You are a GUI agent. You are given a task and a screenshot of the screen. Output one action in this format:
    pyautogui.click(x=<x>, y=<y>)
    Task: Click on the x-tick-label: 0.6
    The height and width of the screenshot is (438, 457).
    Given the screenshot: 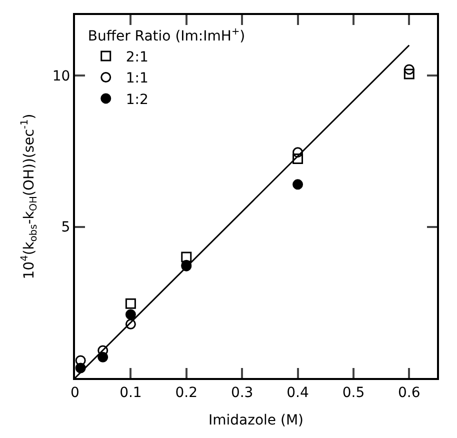 What is the action you would take?
    pyautogui.click(x=409, y=392)
    